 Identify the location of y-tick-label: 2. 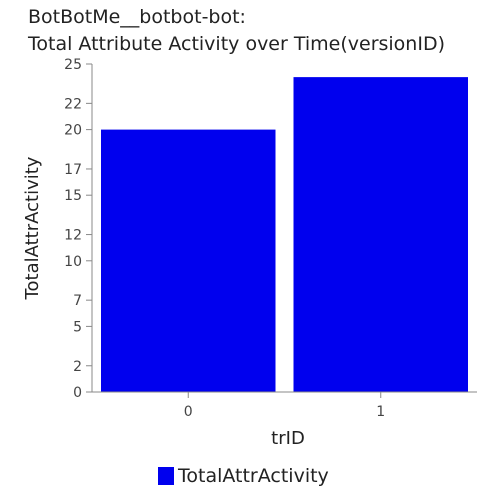
(77, 367).